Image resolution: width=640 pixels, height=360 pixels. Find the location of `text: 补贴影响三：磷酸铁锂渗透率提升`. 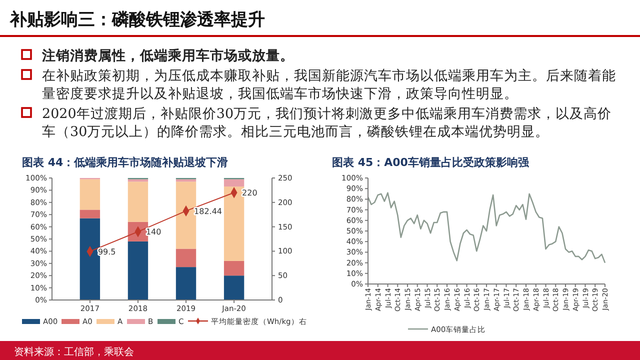

text: 补贴影响三：磷酸铁锂渗透率提升 is located at coordinates (137, 20).